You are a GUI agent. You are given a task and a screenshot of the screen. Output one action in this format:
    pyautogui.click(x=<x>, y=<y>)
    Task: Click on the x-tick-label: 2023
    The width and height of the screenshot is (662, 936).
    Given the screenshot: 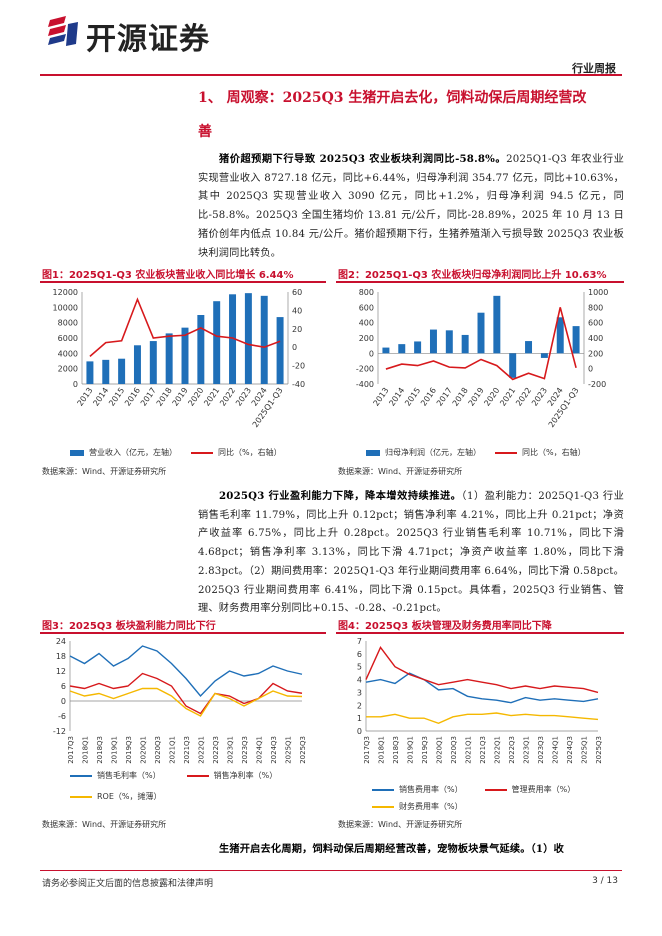 What is the action you would take?
    pyautogui.click(x=539, y=397)
    